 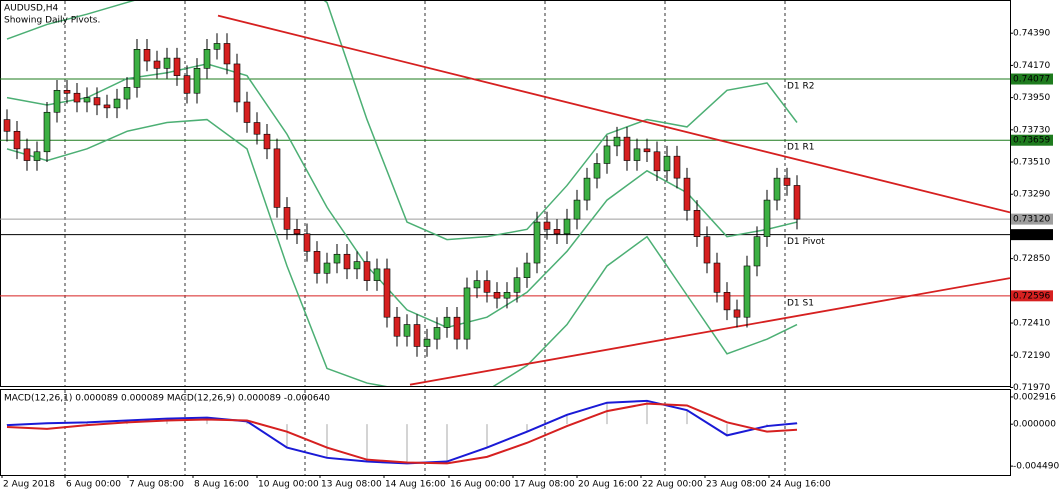 What do you see at coordinates (1034, 425) in the screenshot?
I see `y-tick-label: 0.000000` at bounding box center [1034, 425].